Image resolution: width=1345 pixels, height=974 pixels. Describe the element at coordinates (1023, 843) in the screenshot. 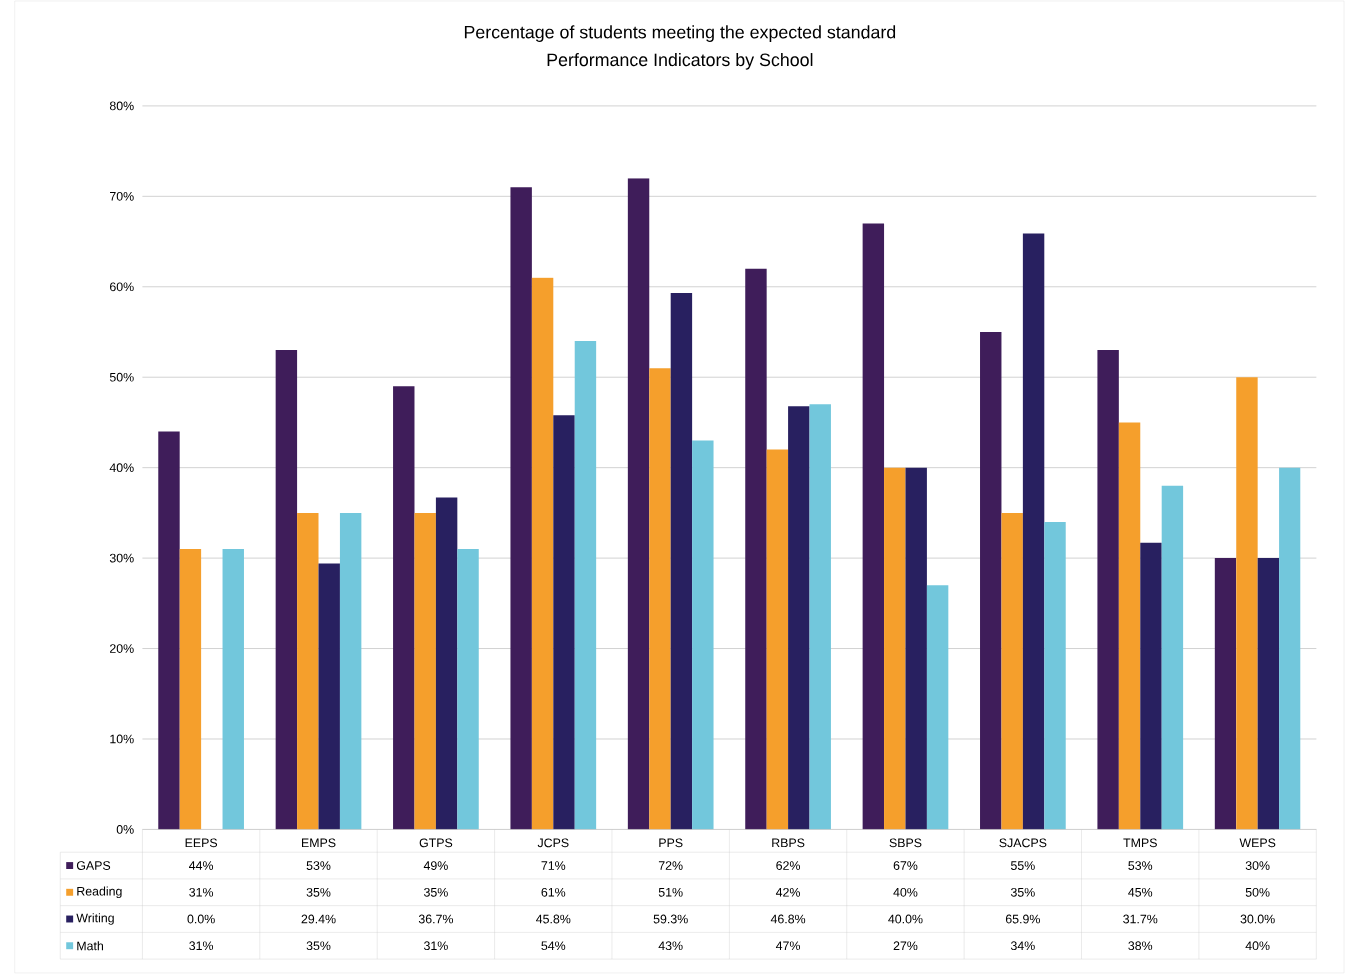

I see `x-tick-label: SJACPS` at that location.